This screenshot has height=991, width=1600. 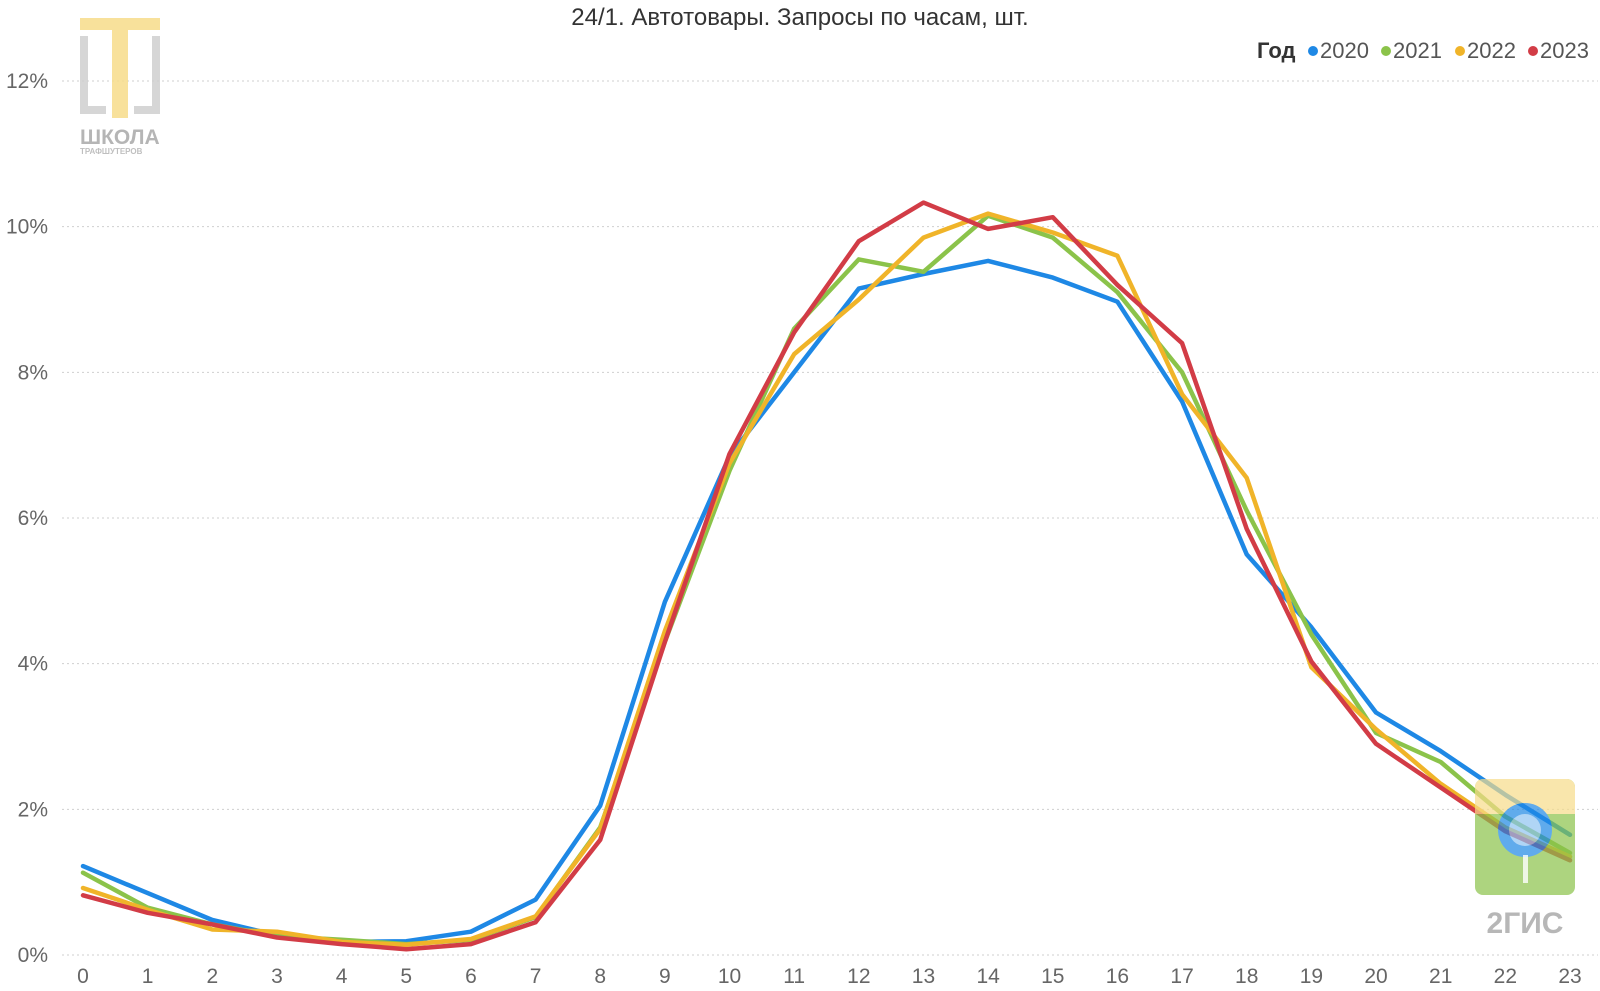 I want to click on legend-label-2020: 2020, so click(x=1344, y=50).